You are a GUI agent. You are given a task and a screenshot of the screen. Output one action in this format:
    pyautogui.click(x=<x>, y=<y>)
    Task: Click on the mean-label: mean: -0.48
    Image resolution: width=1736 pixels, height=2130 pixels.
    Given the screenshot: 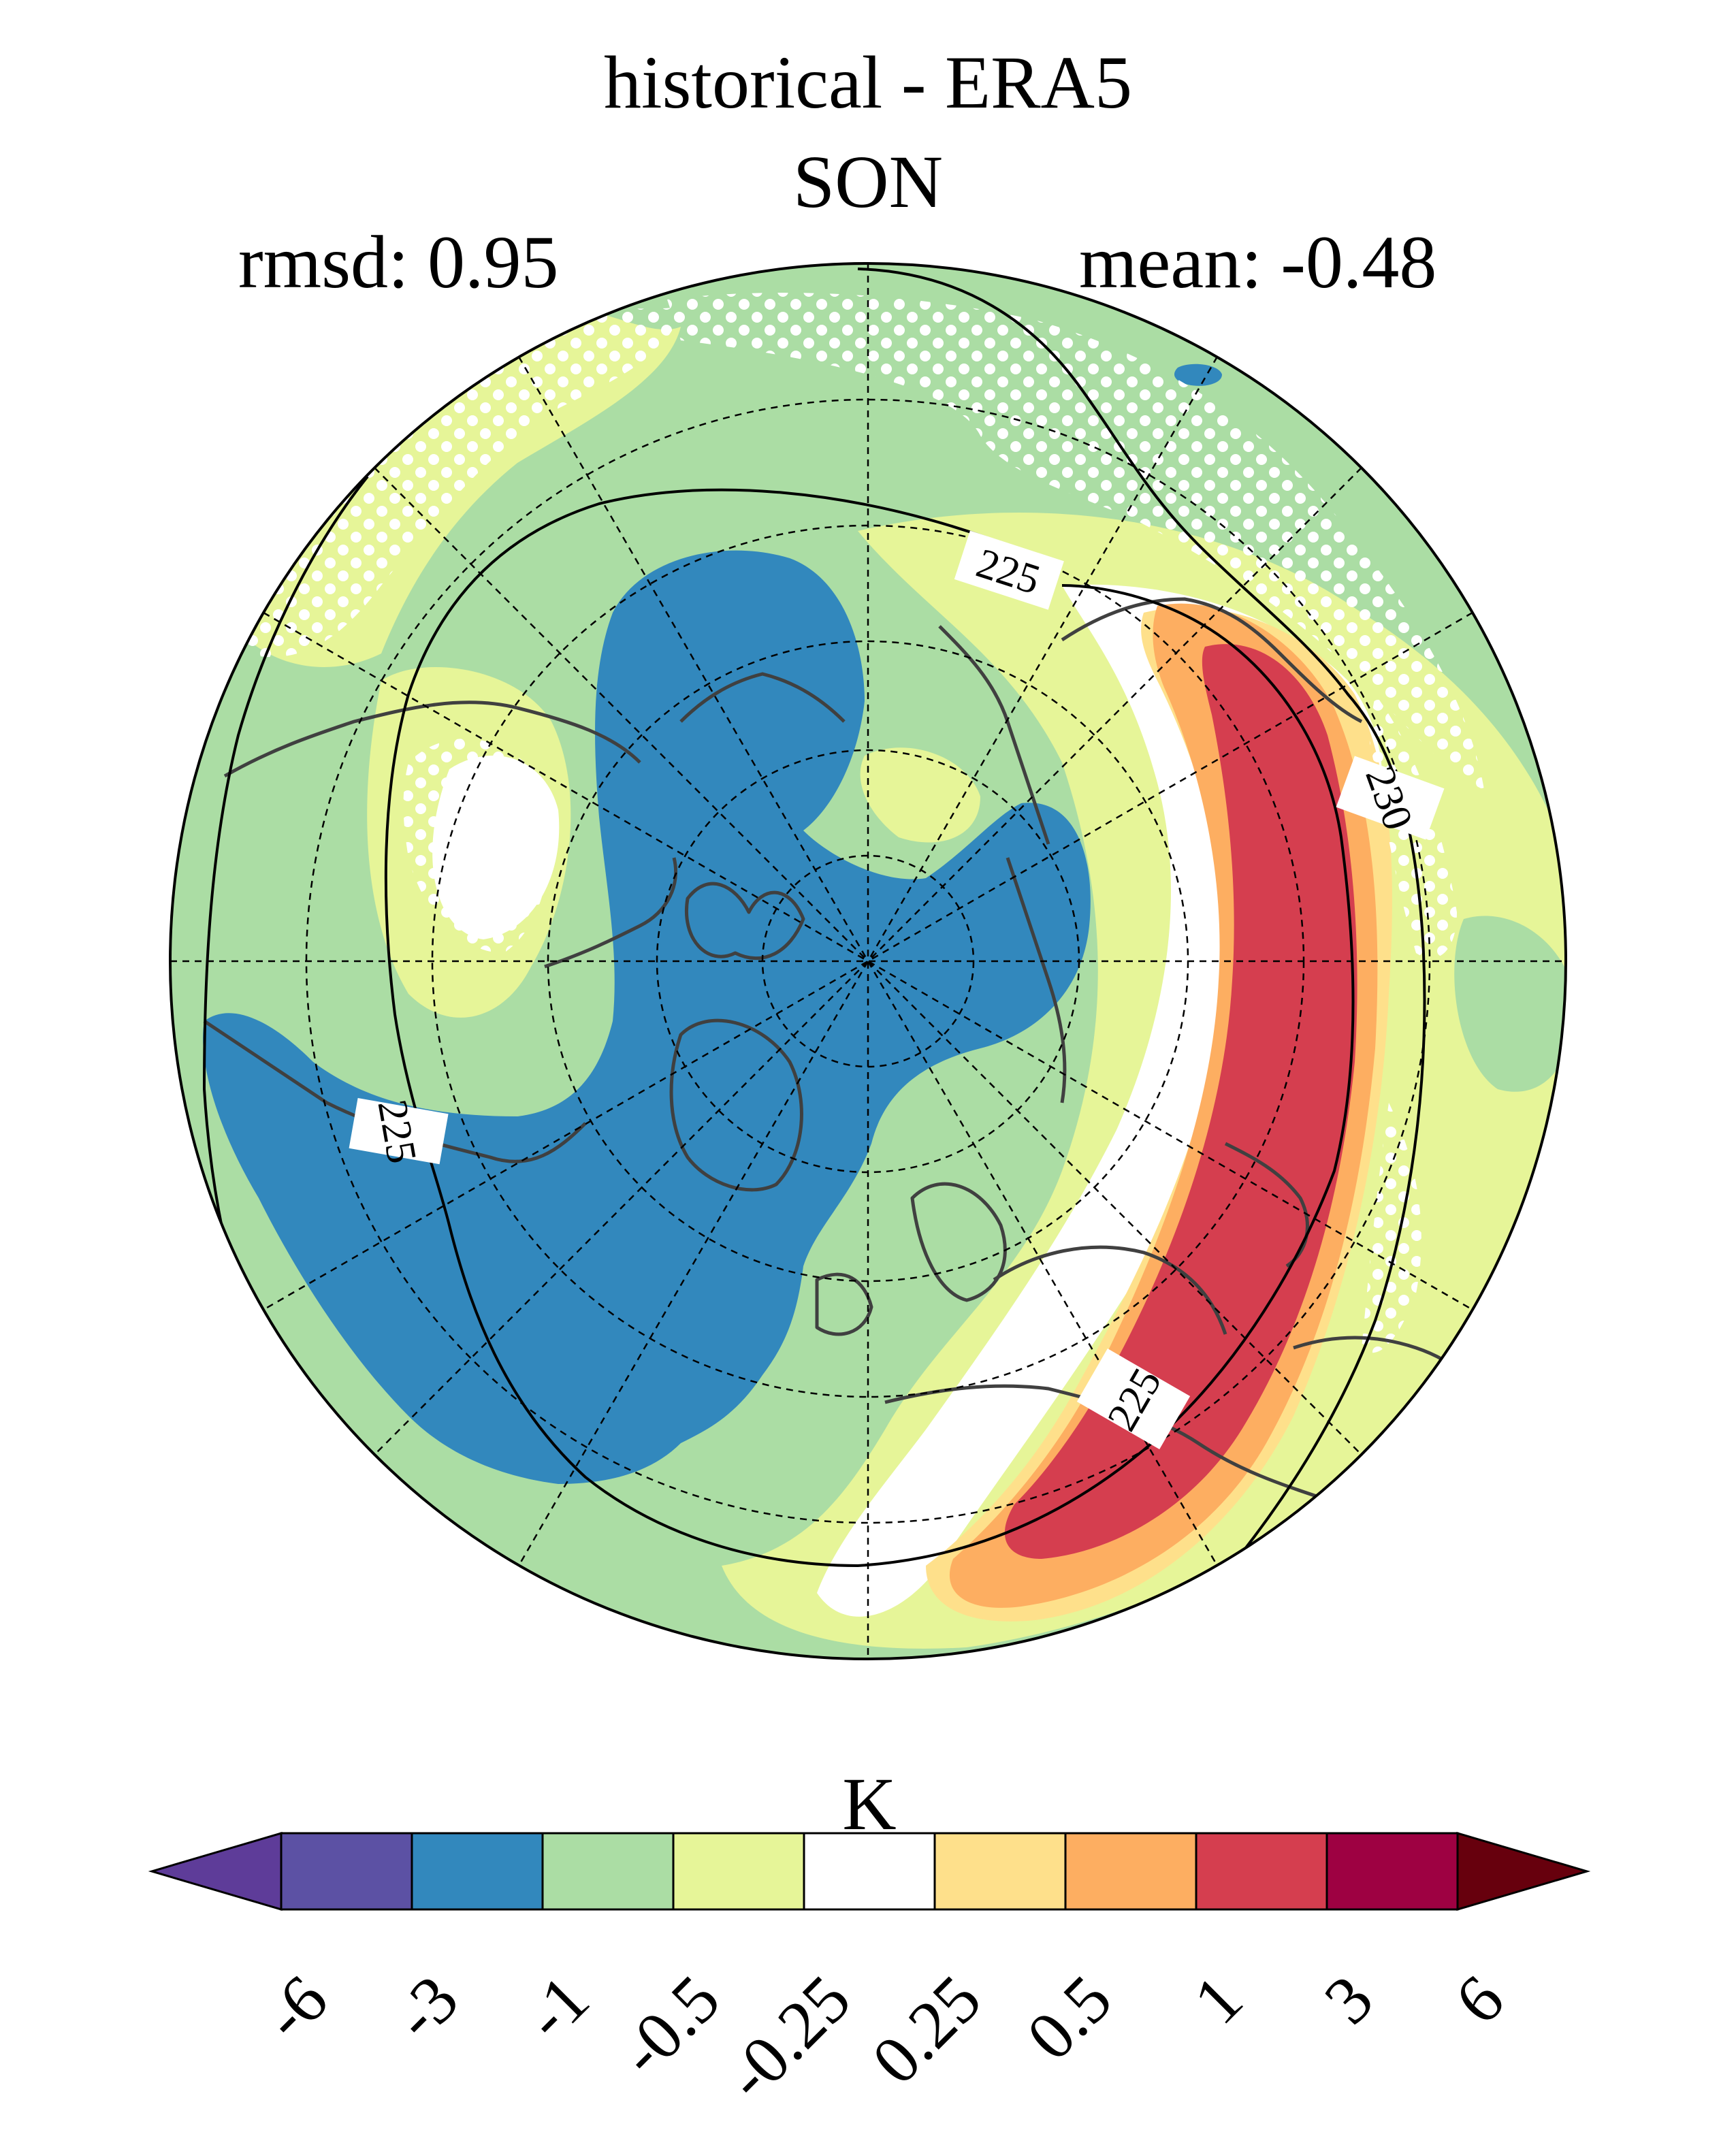 What is the action you would take?
    pyautogui.click(x=1258, y=262)
    